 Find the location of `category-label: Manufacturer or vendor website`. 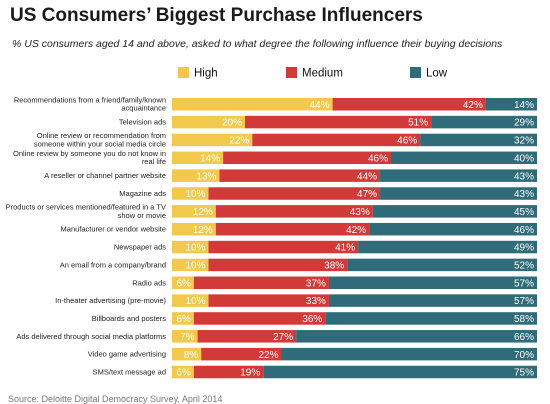

category-label: Manufacturer or vendor website is located at coordinates (113, 229).